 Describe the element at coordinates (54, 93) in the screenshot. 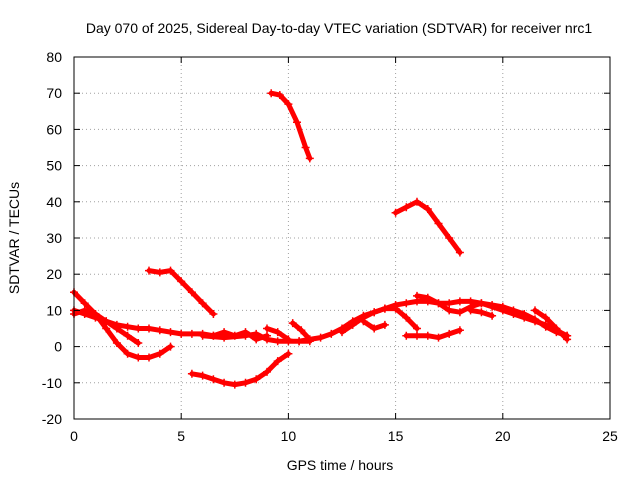

I see `y-tick-label: 70` at that location.